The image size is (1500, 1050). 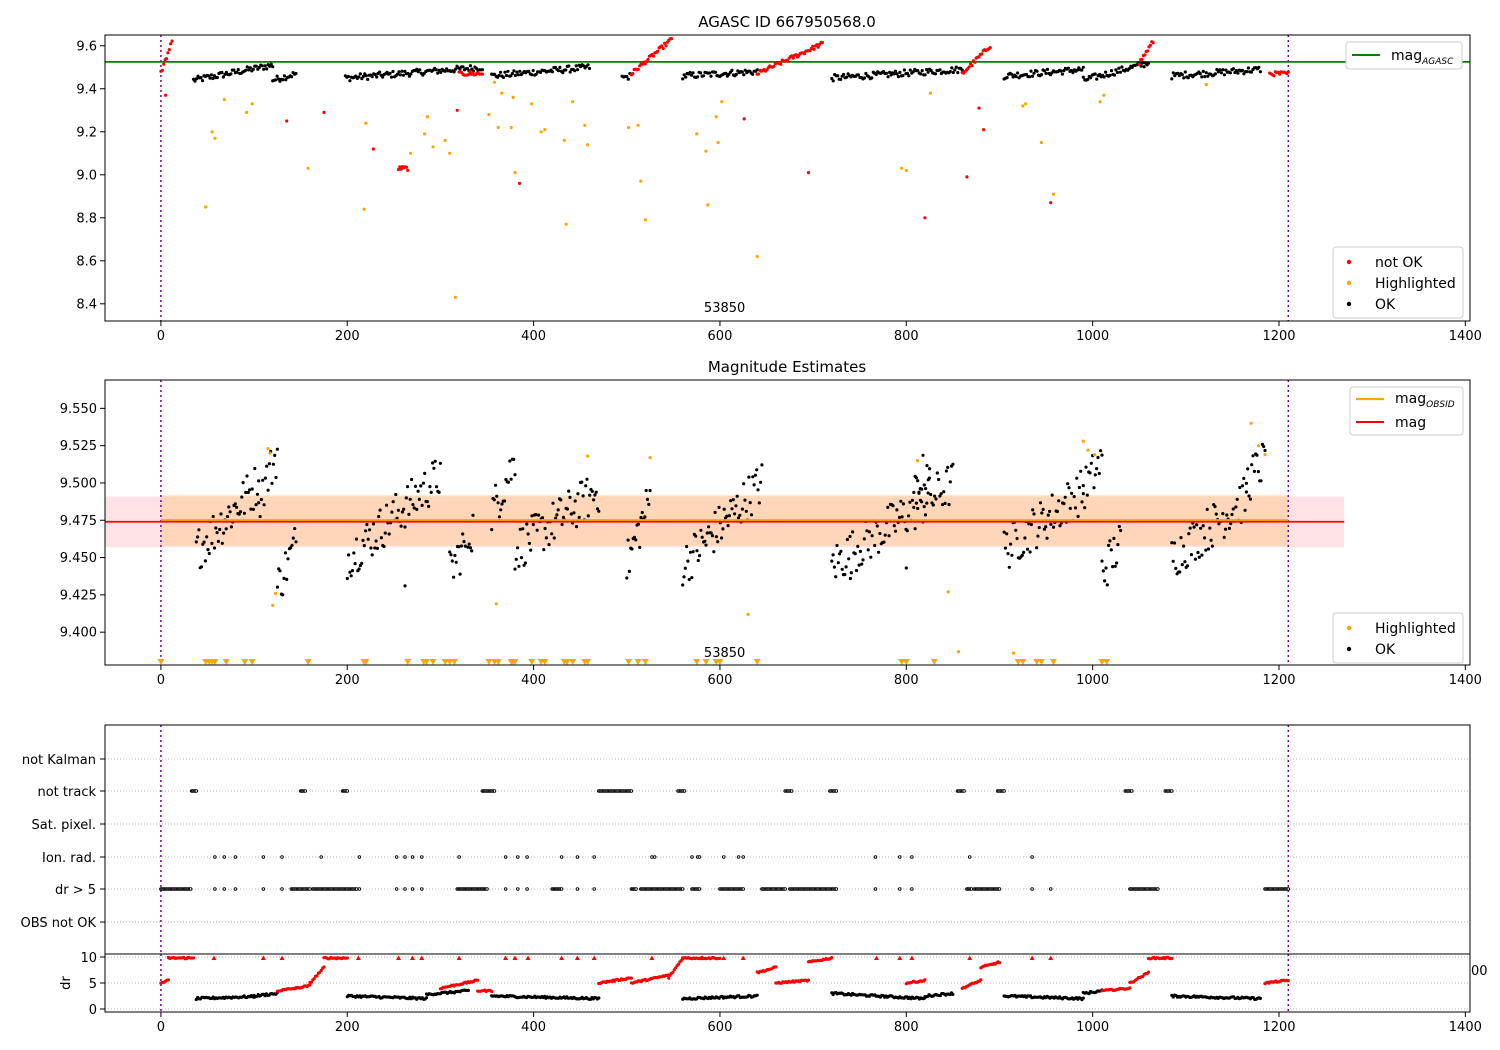 I want to click on flag-label: dr > 5, so click(x=75, y=890).